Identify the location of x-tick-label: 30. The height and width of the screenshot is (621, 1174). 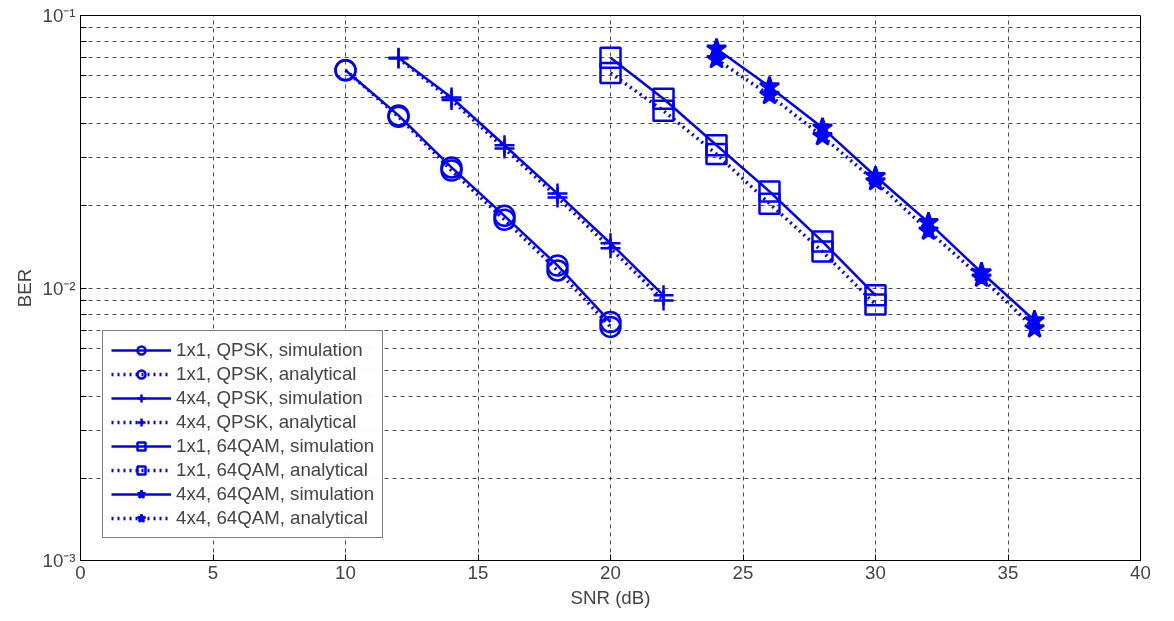
(875, 572).